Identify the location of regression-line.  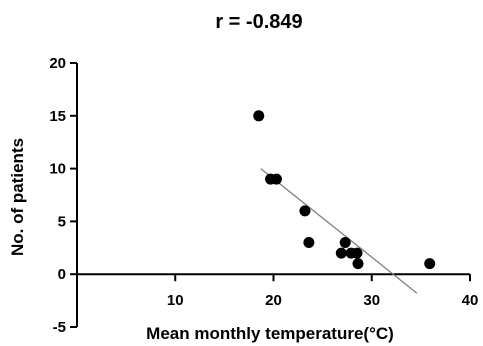
(339, 231).